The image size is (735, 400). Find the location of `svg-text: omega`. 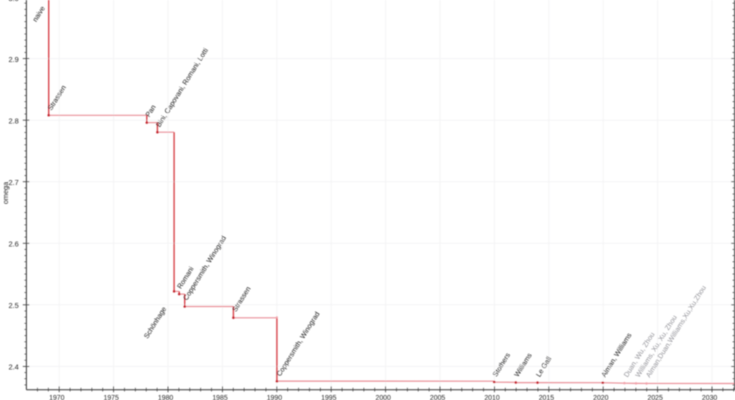

svg-text: omega is located at coordinates (5, 192).